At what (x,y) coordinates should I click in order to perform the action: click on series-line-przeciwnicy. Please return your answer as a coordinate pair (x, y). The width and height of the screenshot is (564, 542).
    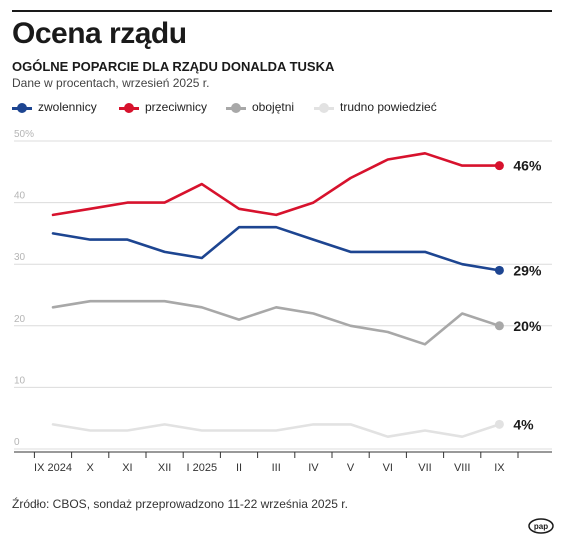
    Looking at the image, I should click on (276, 184).